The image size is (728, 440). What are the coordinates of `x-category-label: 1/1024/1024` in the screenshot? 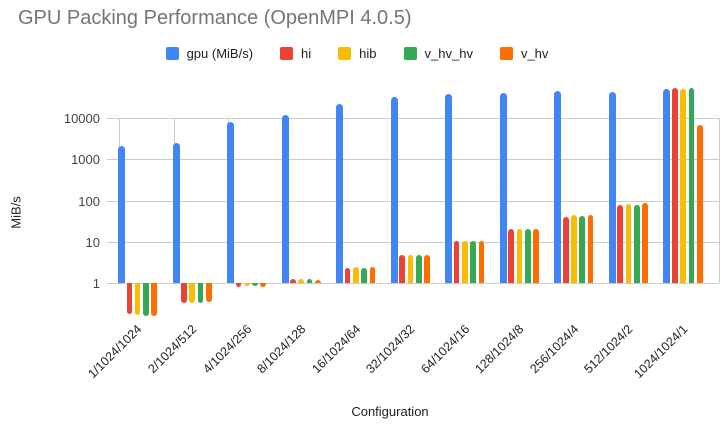 It's located at (115, 352).